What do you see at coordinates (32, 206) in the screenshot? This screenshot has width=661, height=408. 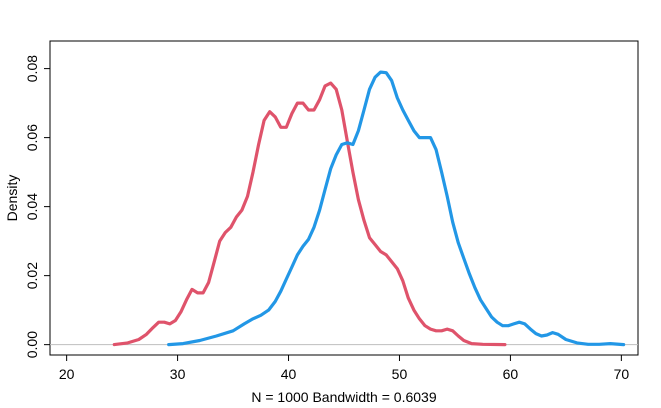 I see `y-tick-label: 0.04` at bounding box center [32, 206].